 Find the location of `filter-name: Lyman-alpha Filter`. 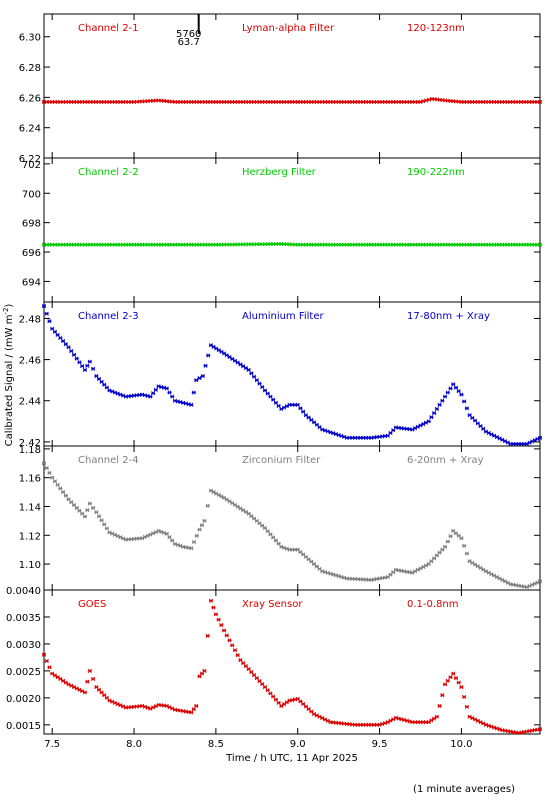

filter-name: Lyman-alpha Filter is located at coordinates (288, 28).